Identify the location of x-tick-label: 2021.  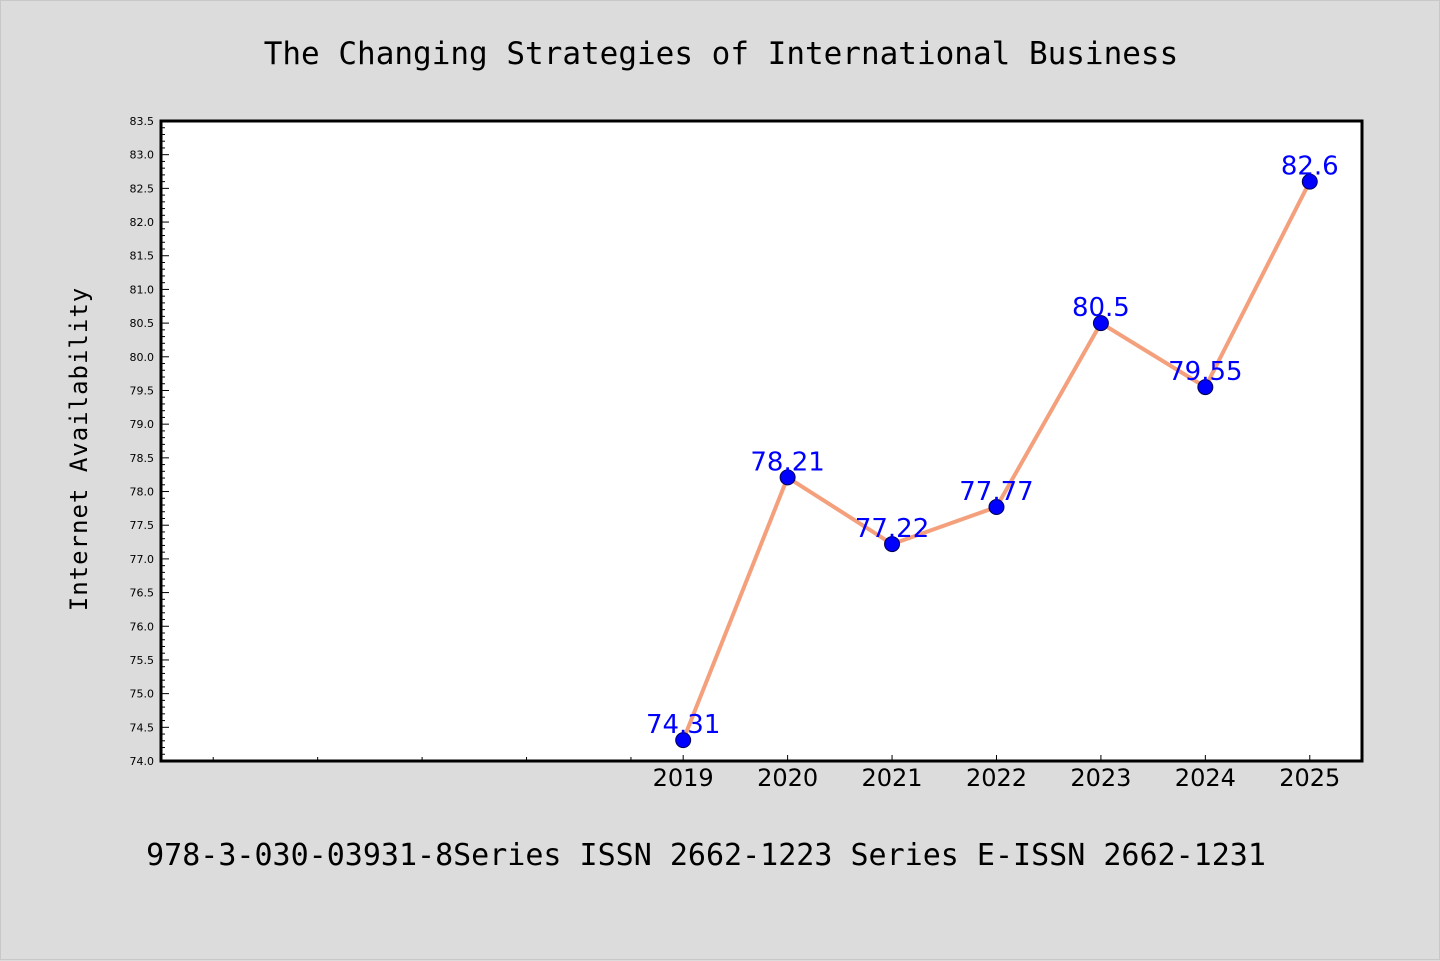
(892, 778).